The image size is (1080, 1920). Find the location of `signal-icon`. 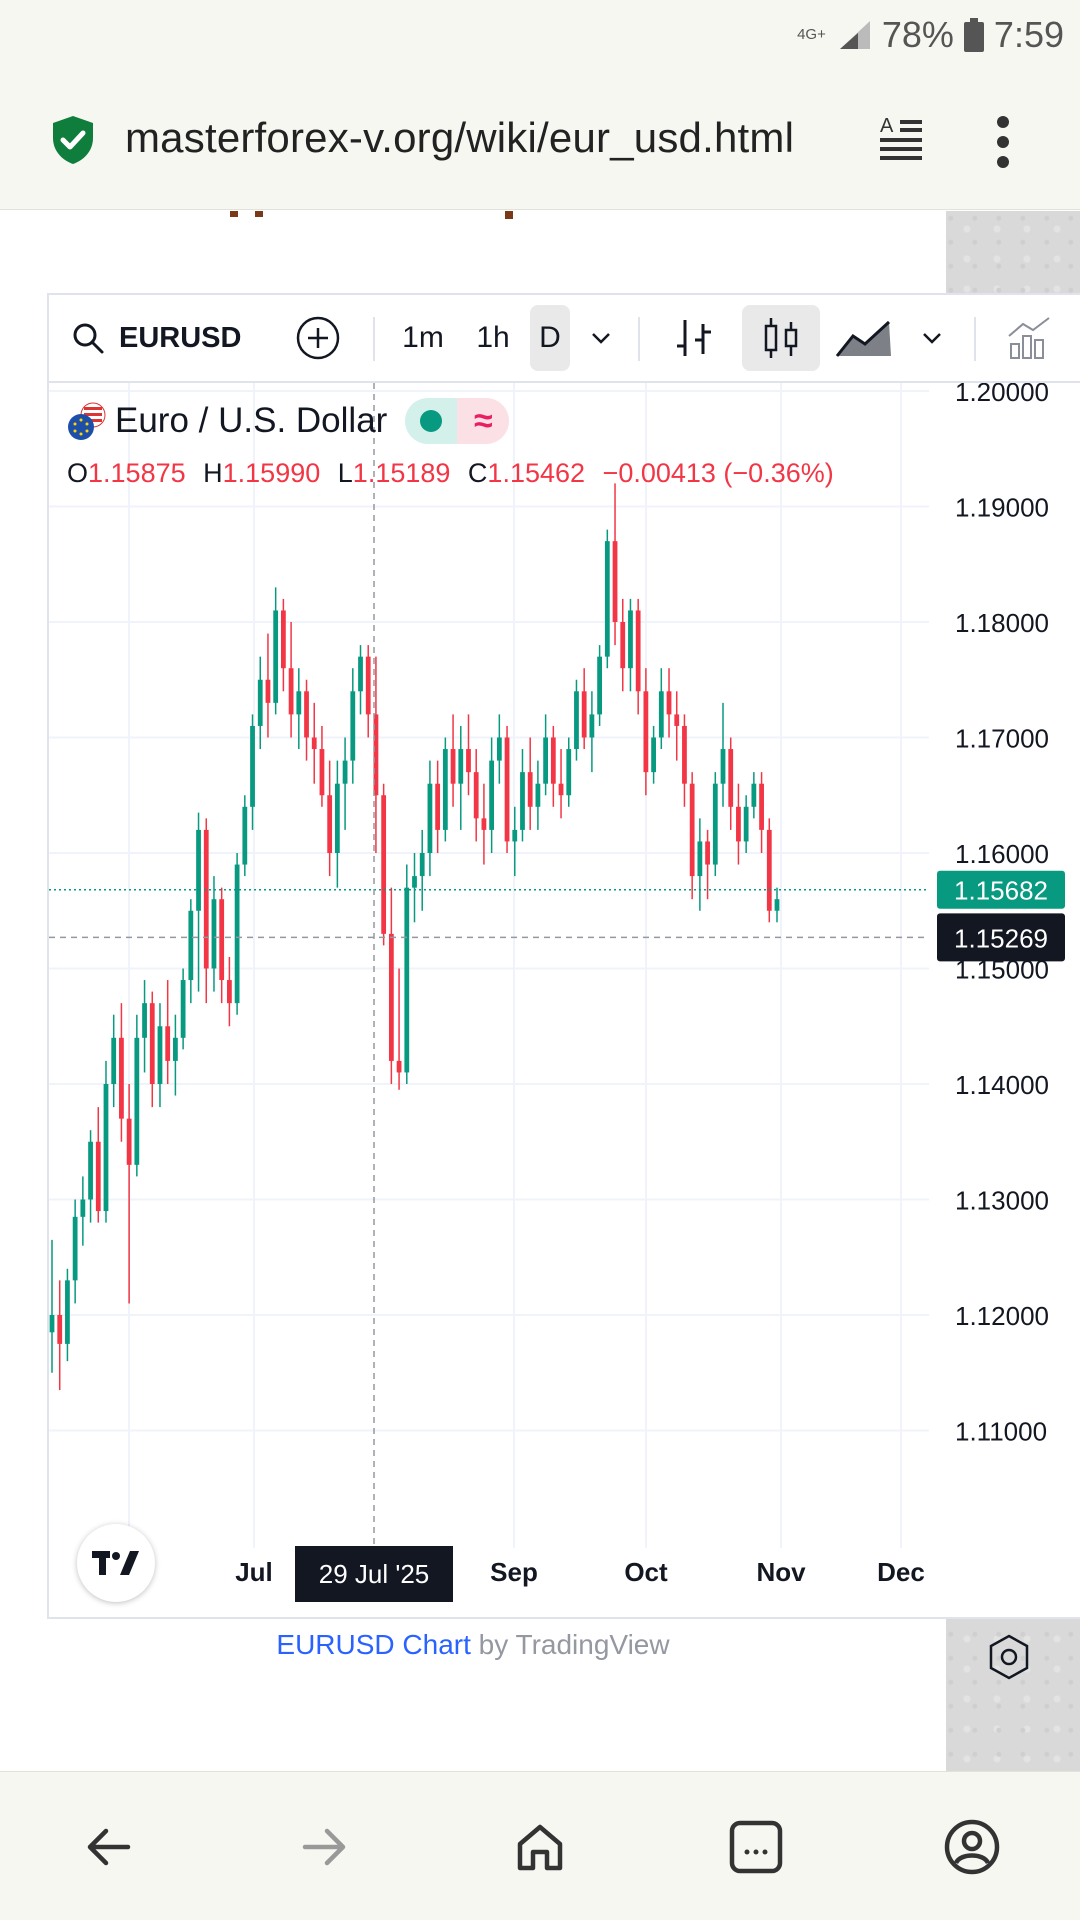

signal-icon is located at coordinates (854, 35).